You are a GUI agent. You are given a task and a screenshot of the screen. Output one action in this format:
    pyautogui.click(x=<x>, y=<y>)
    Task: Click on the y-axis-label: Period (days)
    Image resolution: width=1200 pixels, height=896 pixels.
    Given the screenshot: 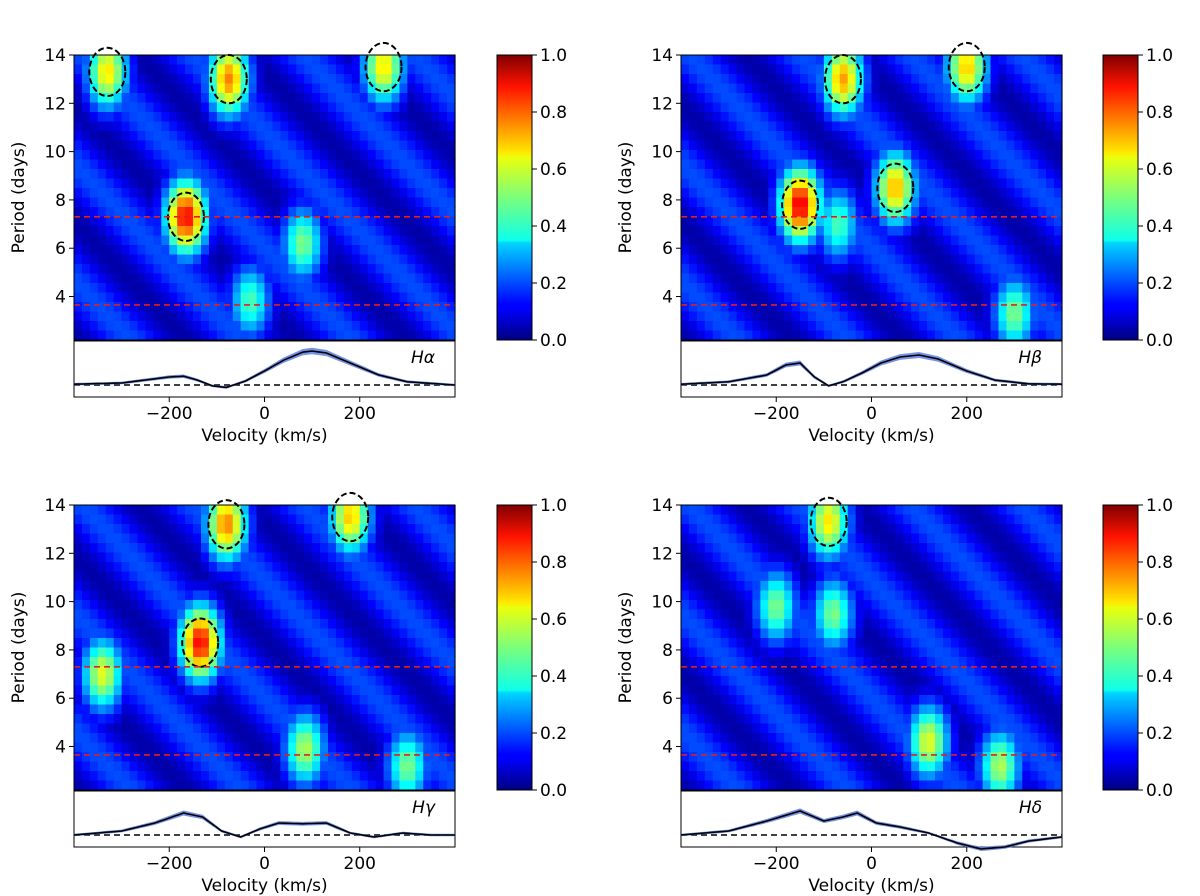 What is the action you would take?
    pyautogui.click(x=19, y=648)
    